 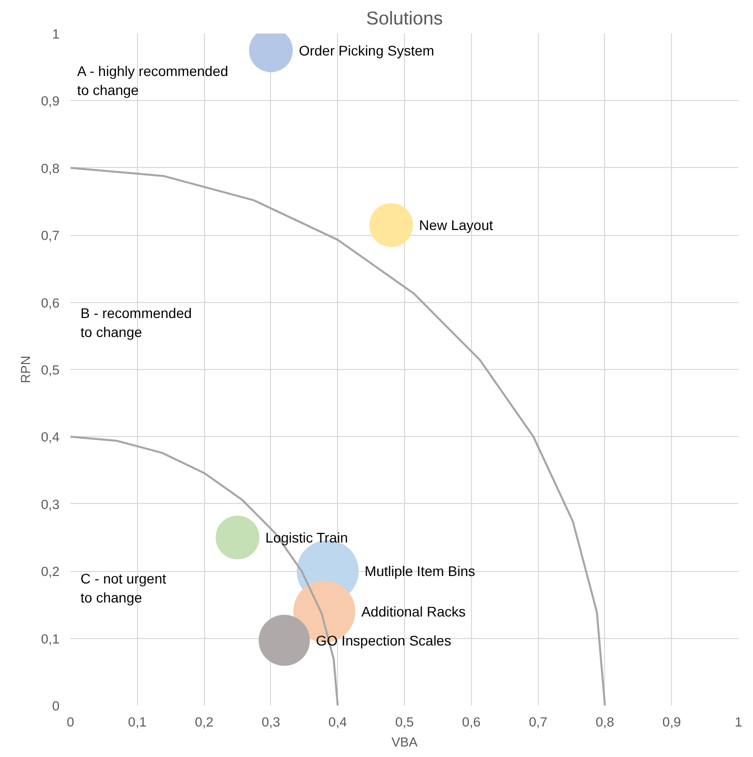 What do you see at coordinates (50, 572) in the screenshot?
I see `y-tick-label: 0,2` at bounding box center [50, 572].